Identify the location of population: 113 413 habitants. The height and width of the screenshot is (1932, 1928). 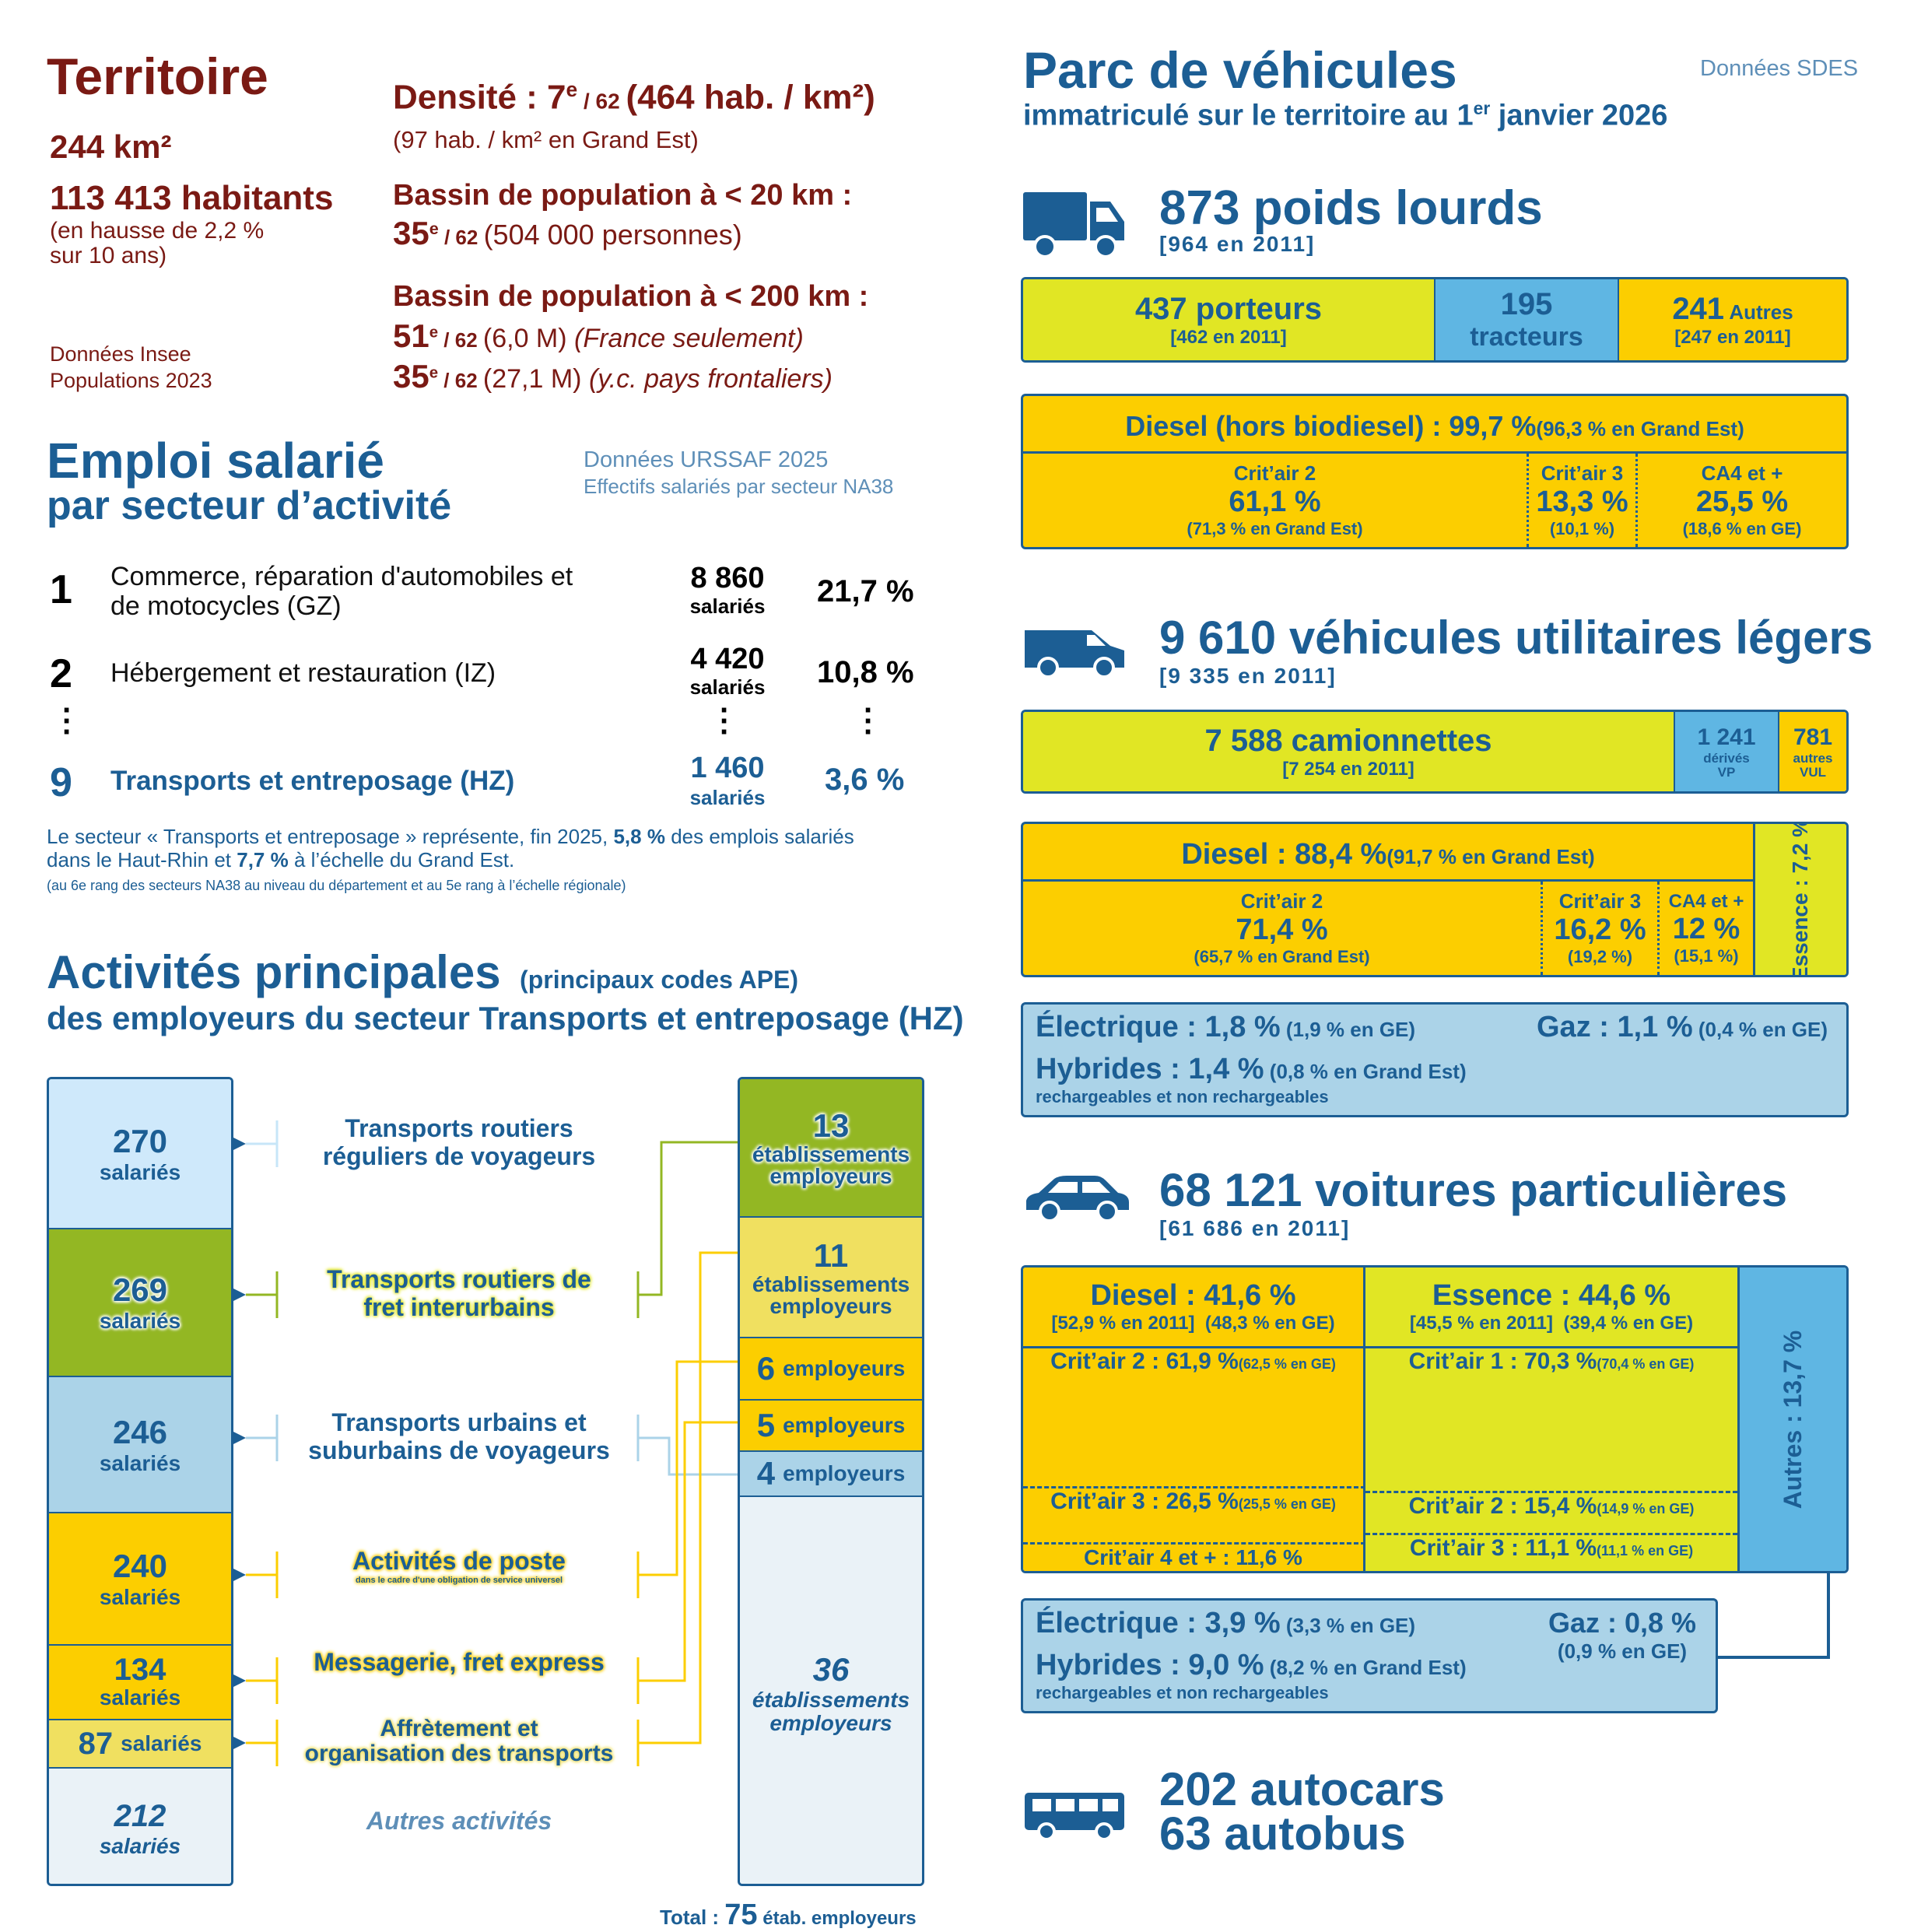
(192, 198).